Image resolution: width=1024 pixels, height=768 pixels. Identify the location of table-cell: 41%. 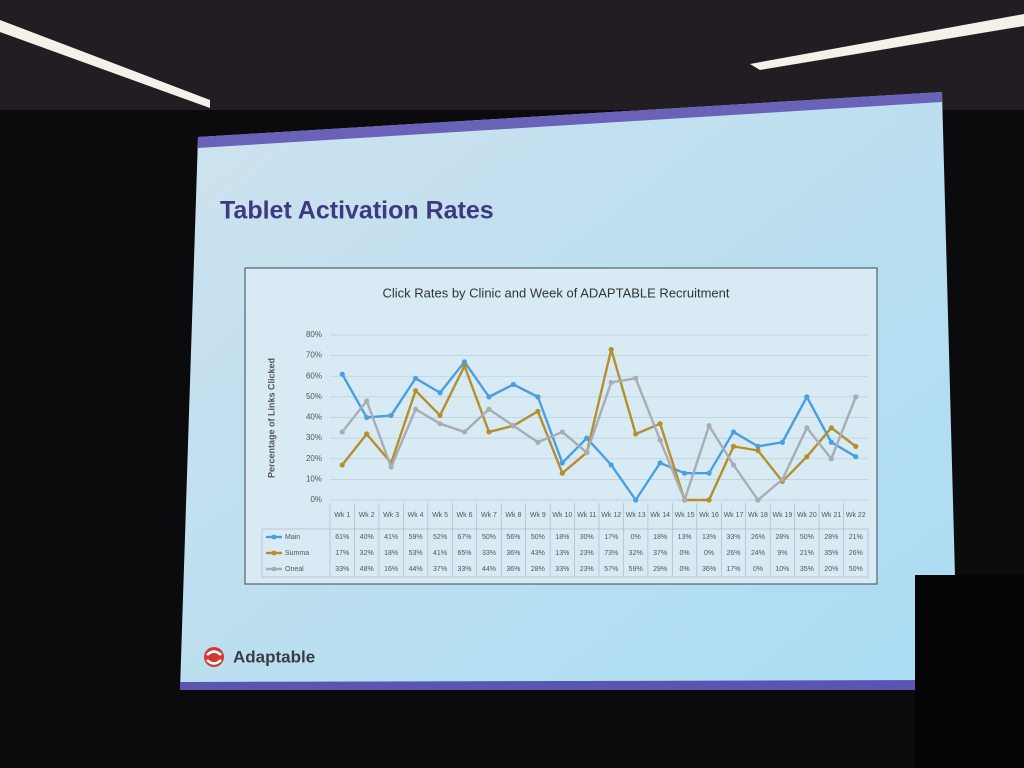
(440, 553).